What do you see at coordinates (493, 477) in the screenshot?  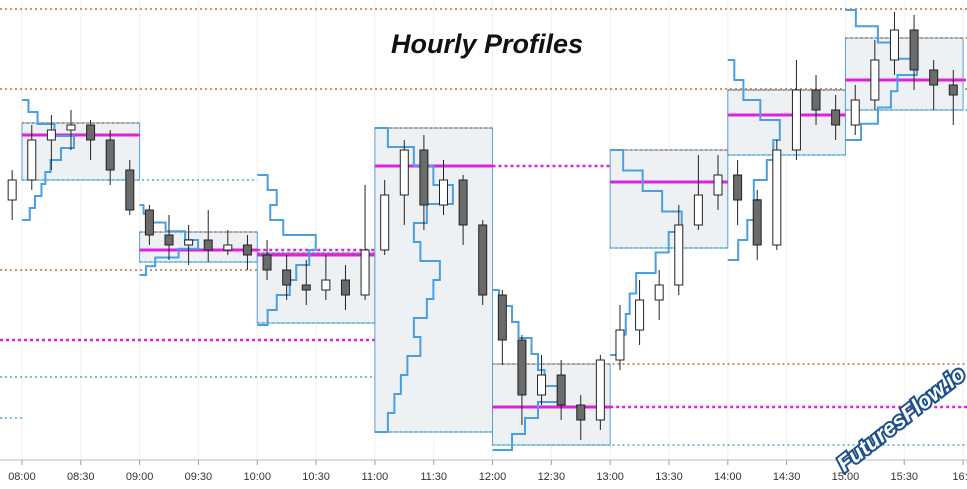 I see `x-tick-label: 12:00` at bounding box center [493, 477].